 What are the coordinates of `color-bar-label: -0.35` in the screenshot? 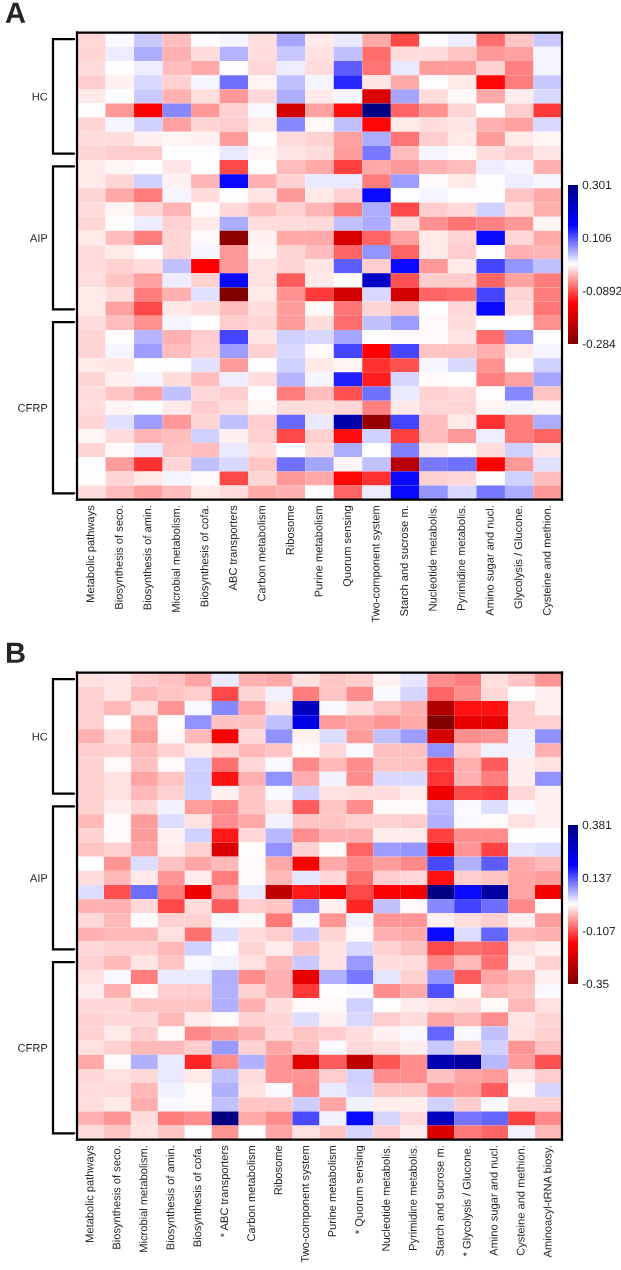 It's located at (595, 984).